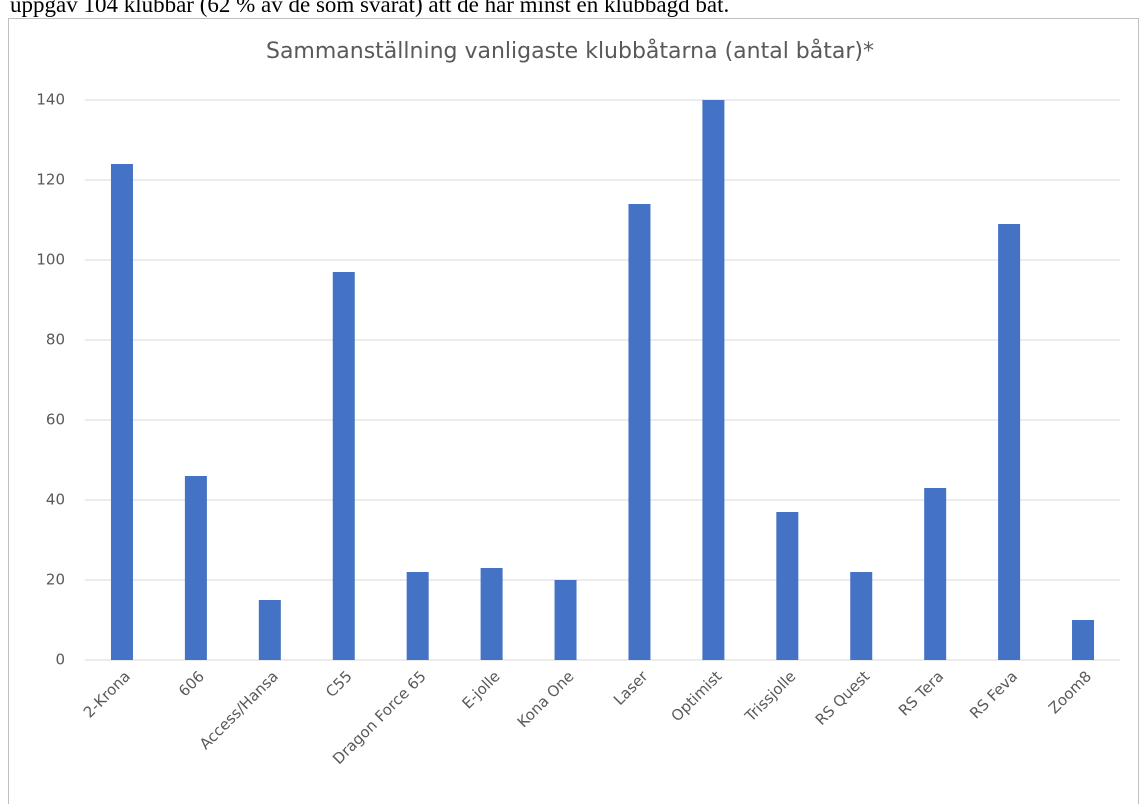 Image resolution: width=1141 pixels, height=804 pixels. I want to click on x-tick-label: 606, so click(191, 683).